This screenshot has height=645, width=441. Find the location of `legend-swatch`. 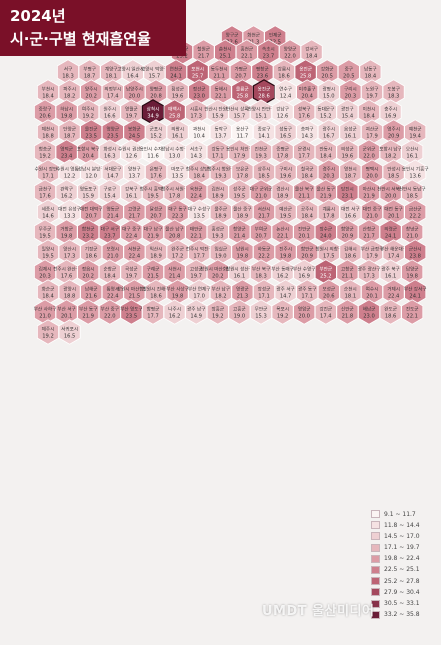

legend-swatch is located at coordinates (375, 569).